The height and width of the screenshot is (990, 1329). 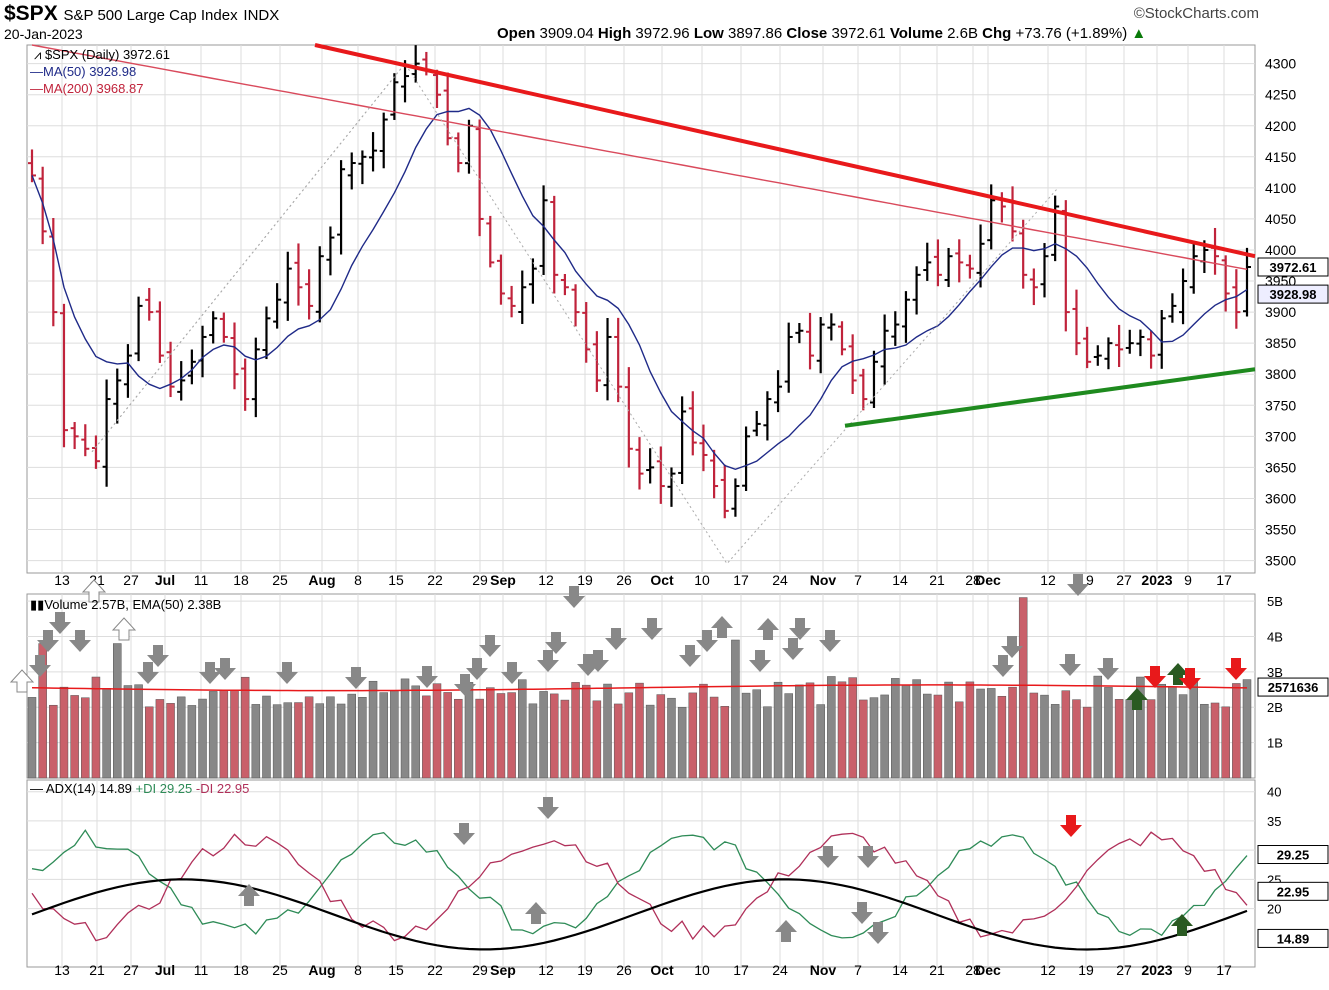 What do you see at coordinates (1124, 580) in the screenshot?
I see `x-tick-label: 27` at bounding box center [1124, 580].